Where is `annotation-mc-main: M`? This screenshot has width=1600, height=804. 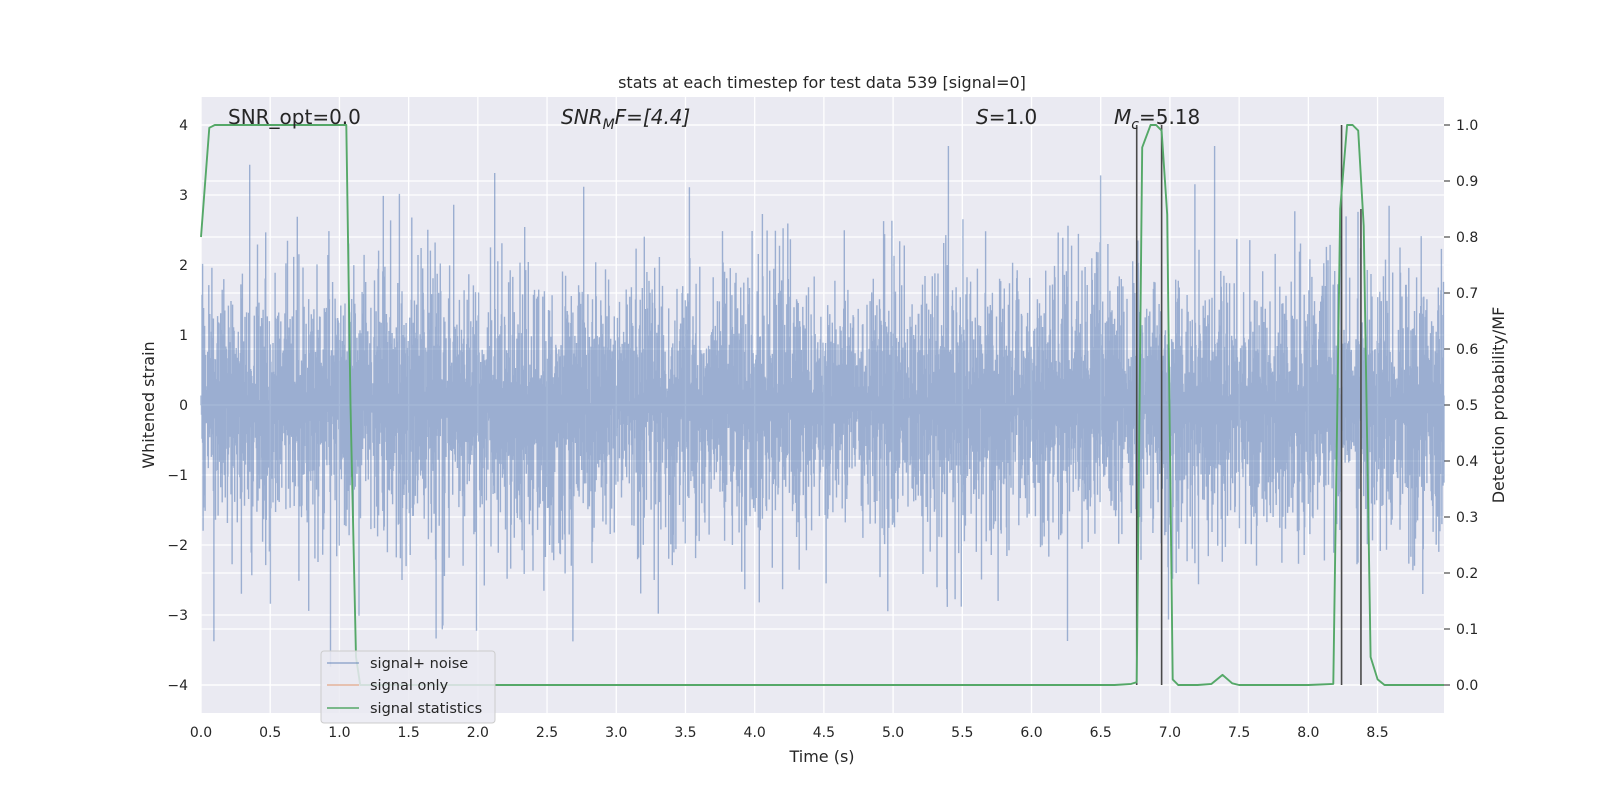
annotation-mc-main: M is located at coordinates (1122, 117).